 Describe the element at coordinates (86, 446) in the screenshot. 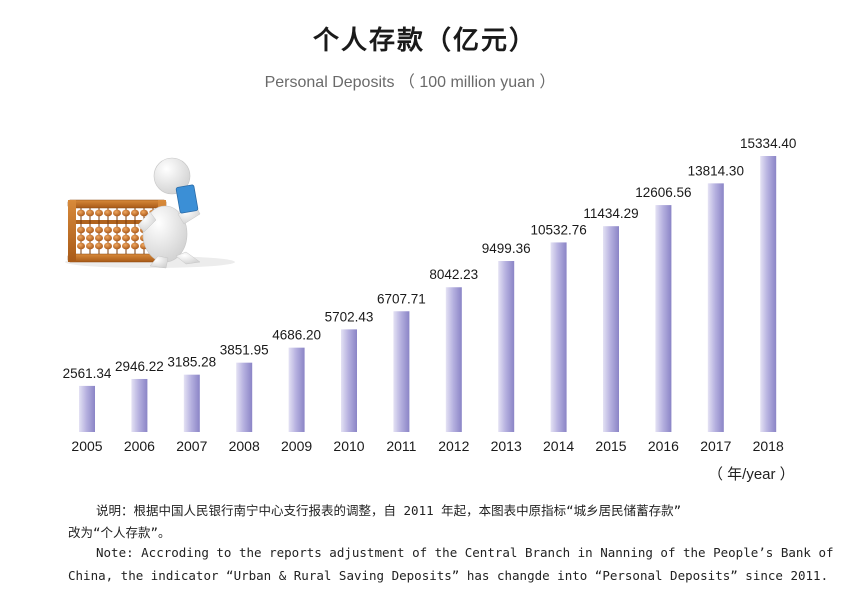

I see `year-label-2005: 2005` at that location.